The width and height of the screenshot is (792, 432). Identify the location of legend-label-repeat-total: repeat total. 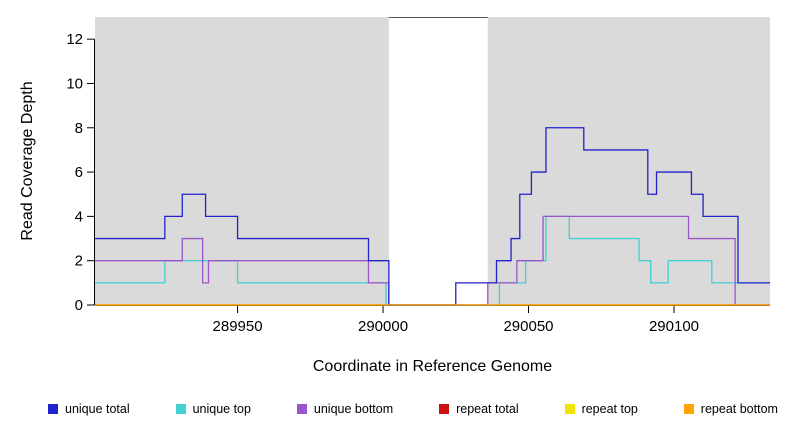
(487, 409).